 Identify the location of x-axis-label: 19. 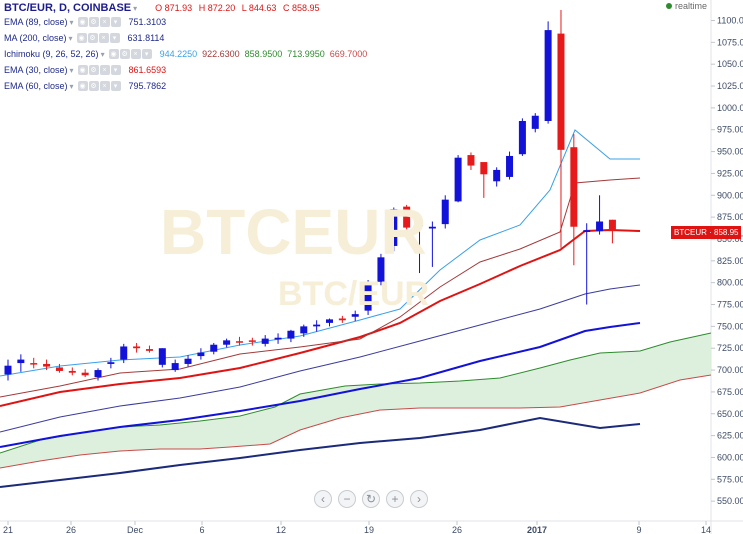
(369, 529).